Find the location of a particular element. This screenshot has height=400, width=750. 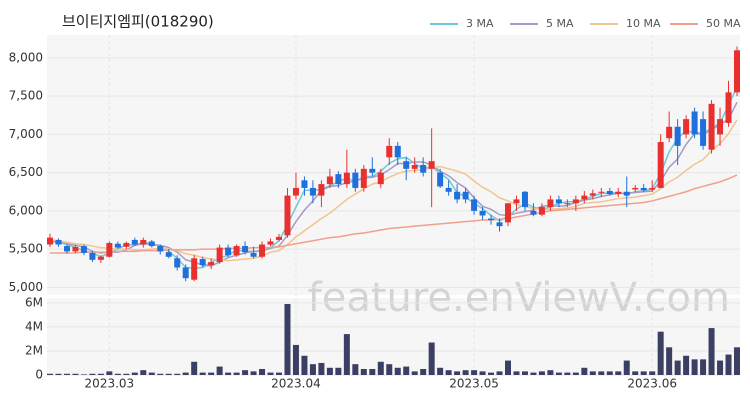

y-tick-label: 0 is located at coordinates (39, 375).